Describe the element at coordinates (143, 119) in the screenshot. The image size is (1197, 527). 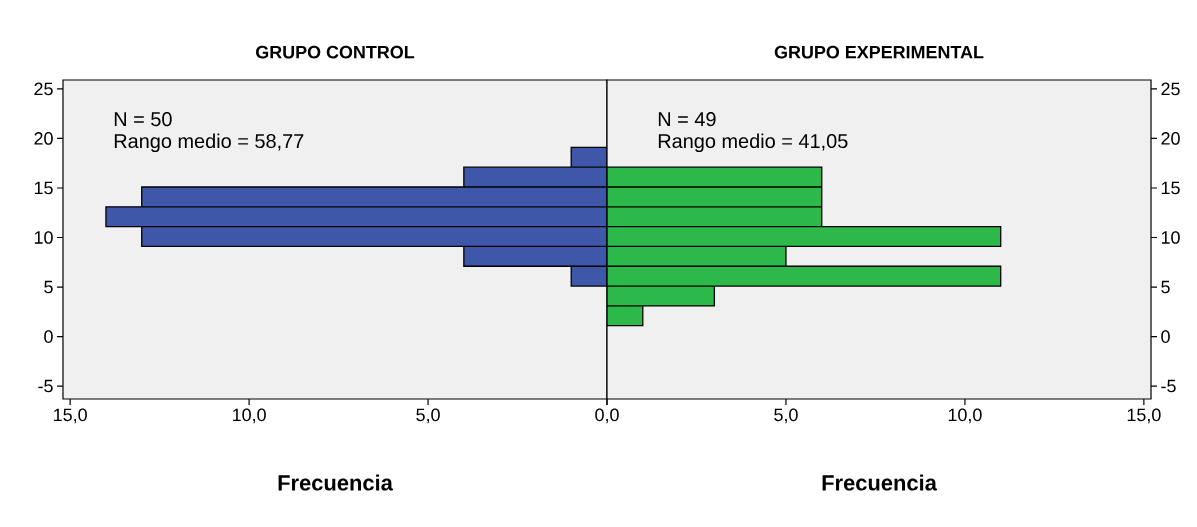
I see `annotation: N = 50` at that location.